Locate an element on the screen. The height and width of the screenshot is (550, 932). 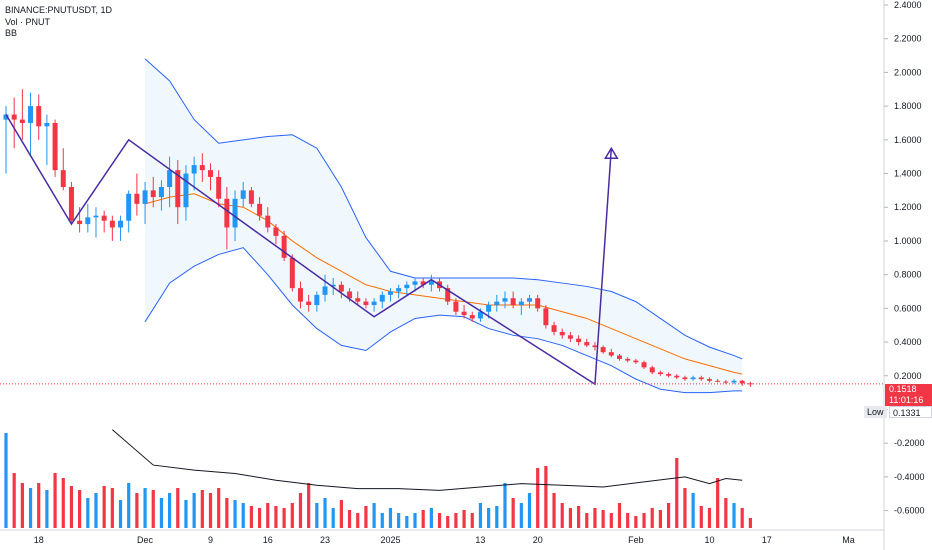
legend: BINANCE:PNUTUSDT, 1D Vol · PNUT BB is located at coordinates (58, 22).